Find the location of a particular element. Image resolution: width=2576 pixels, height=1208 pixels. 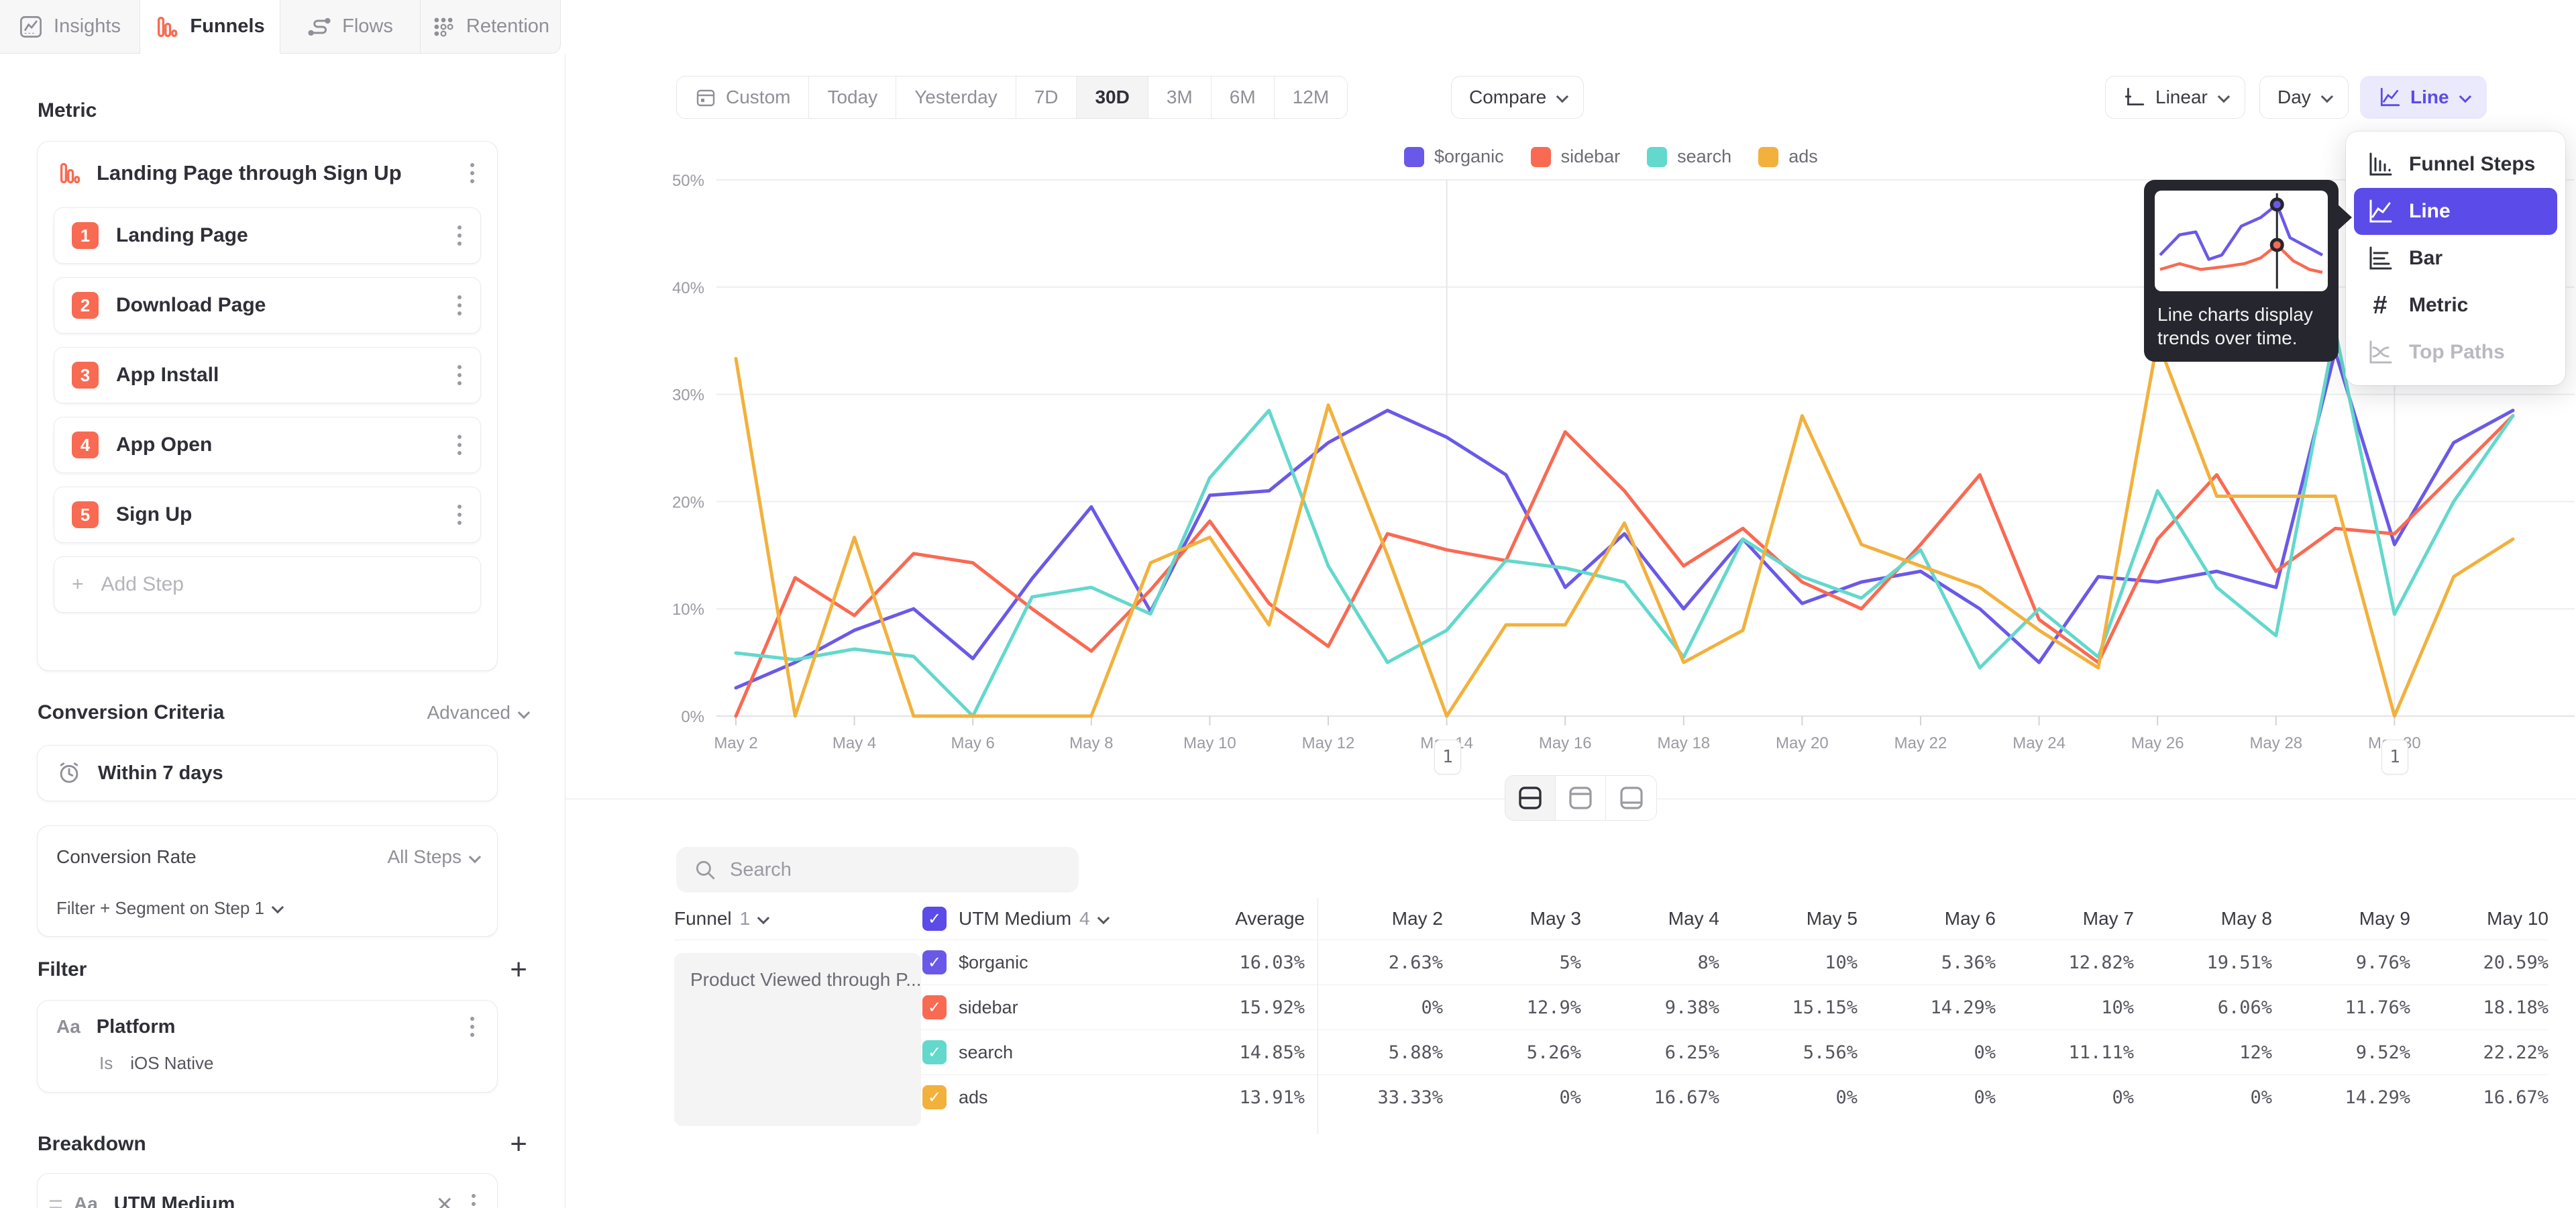

cell-value: 16.67% is located at coordinates (1650, 1096).